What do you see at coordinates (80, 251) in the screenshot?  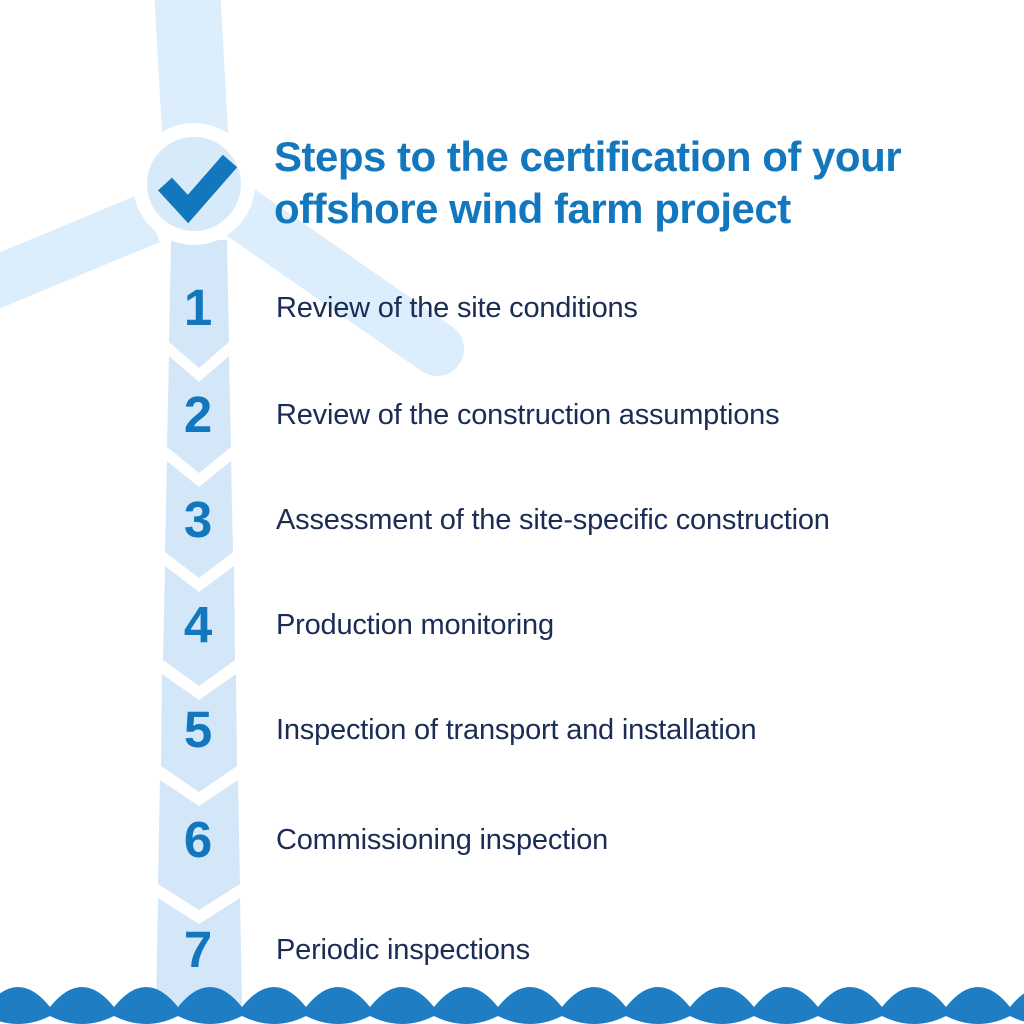 I see `turbine-blade-left-icon` at bounding box center [80, 251].